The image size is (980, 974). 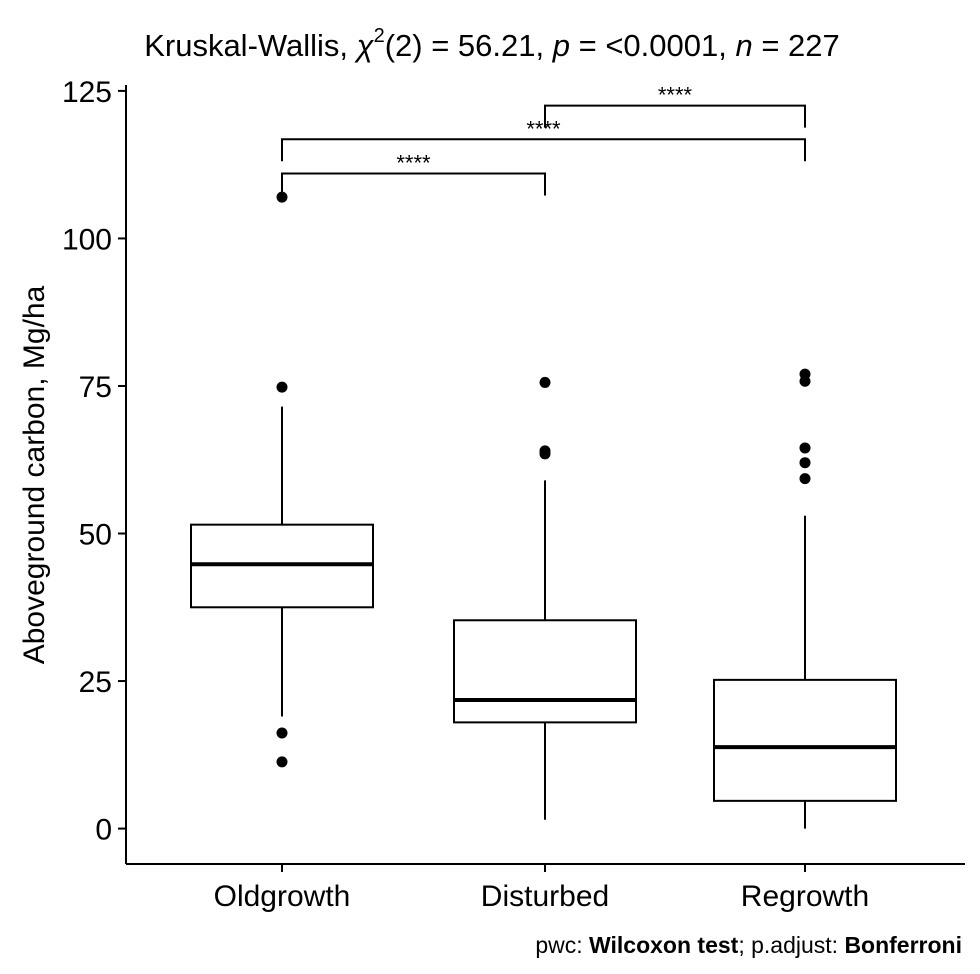 I want to click on title-p-label: p, so click(x=561, y=45).